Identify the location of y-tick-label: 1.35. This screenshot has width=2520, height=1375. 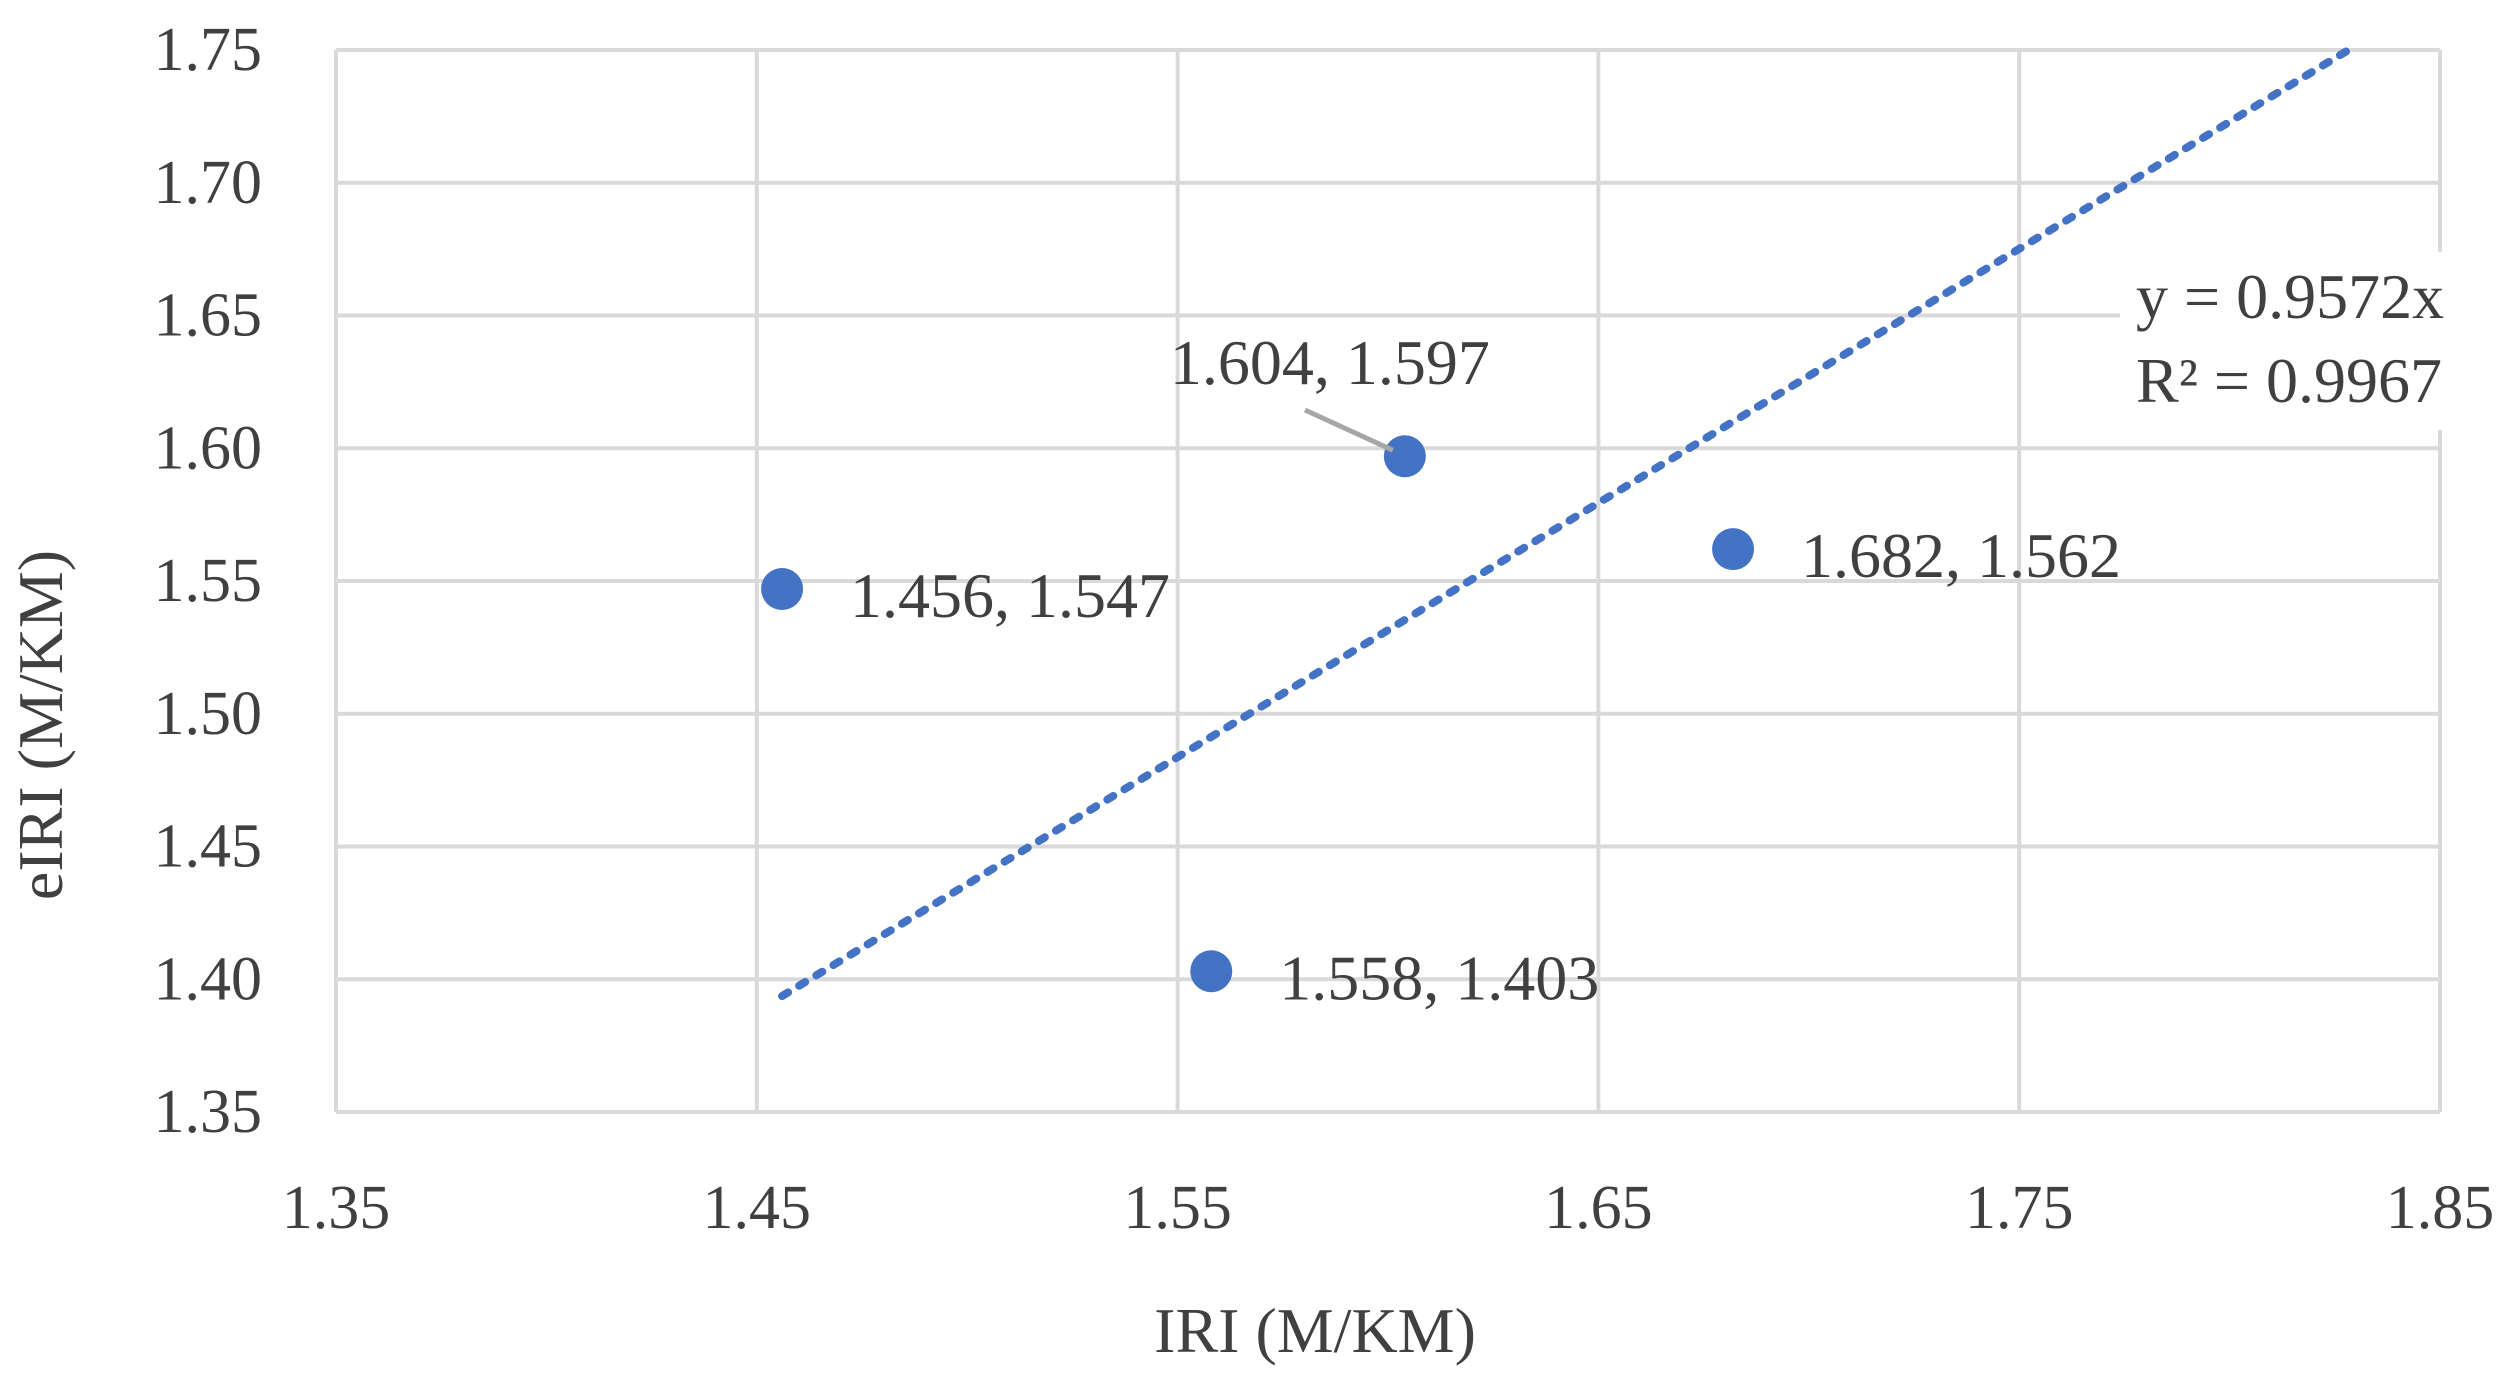
(208, 1112).